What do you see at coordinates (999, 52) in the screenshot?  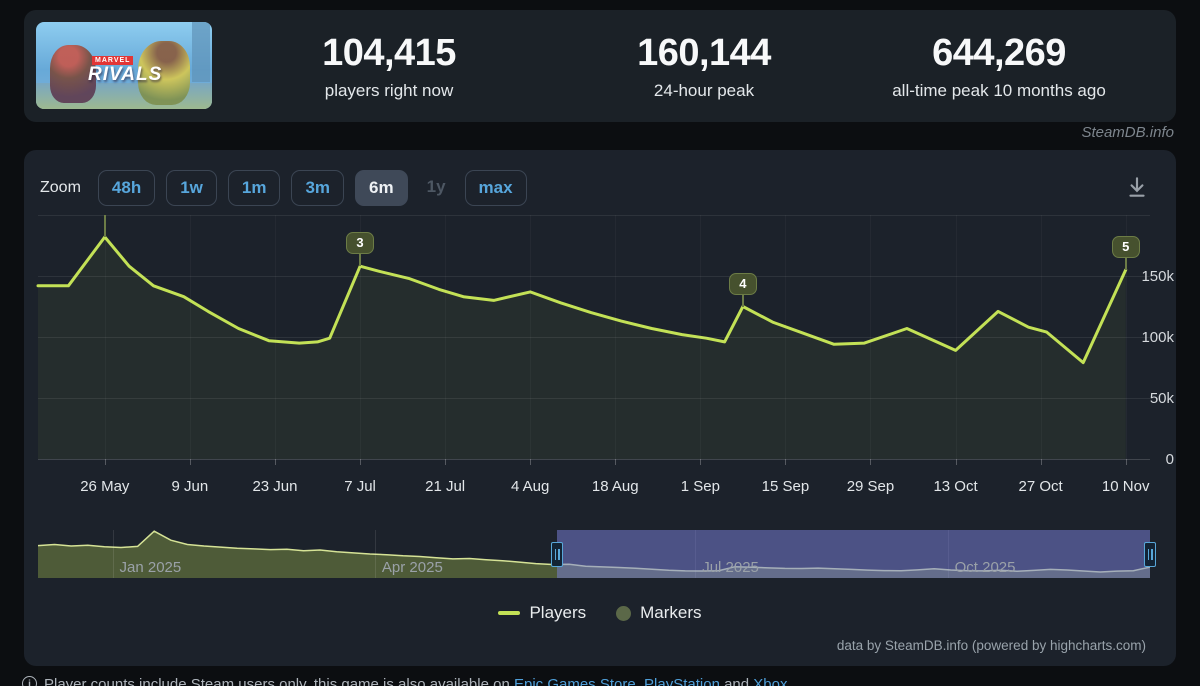 I see `all-time-peak-value: 644,269` at bounding box center [999, 52].